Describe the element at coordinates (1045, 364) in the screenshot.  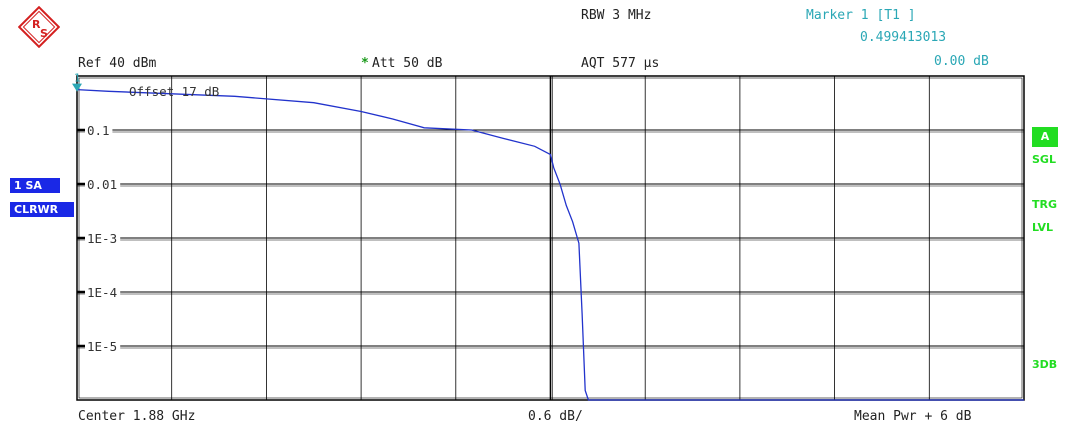
I see `indicator-3db: 3DB` at that location.